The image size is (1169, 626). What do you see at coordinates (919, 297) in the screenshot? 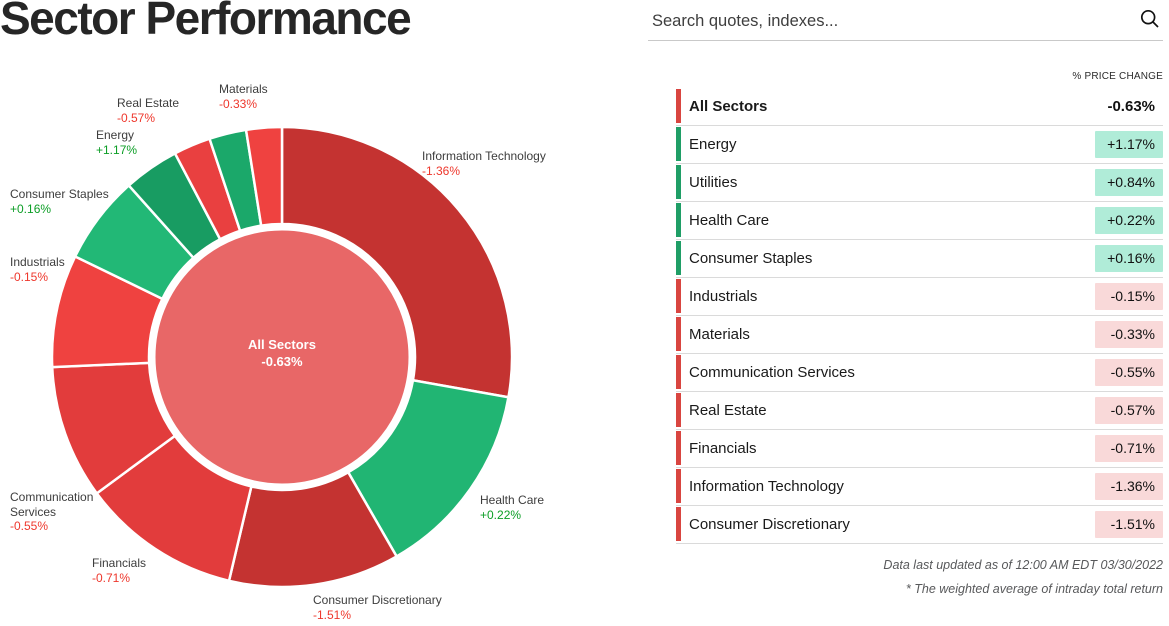
I see `table-row-industrials: Industrials -0.15%` at bounding box center [919, 297].